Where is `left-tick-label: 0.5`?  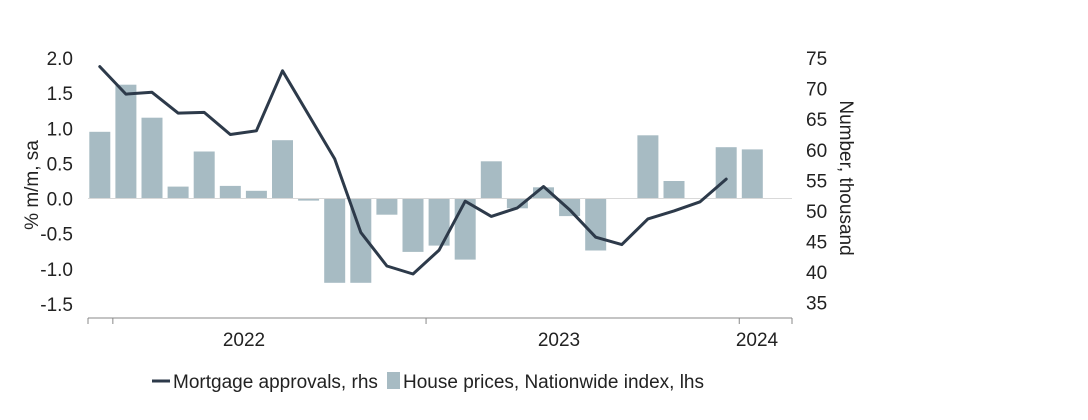
left-tick-label: 0.5 is located at coordinates (60, 164).